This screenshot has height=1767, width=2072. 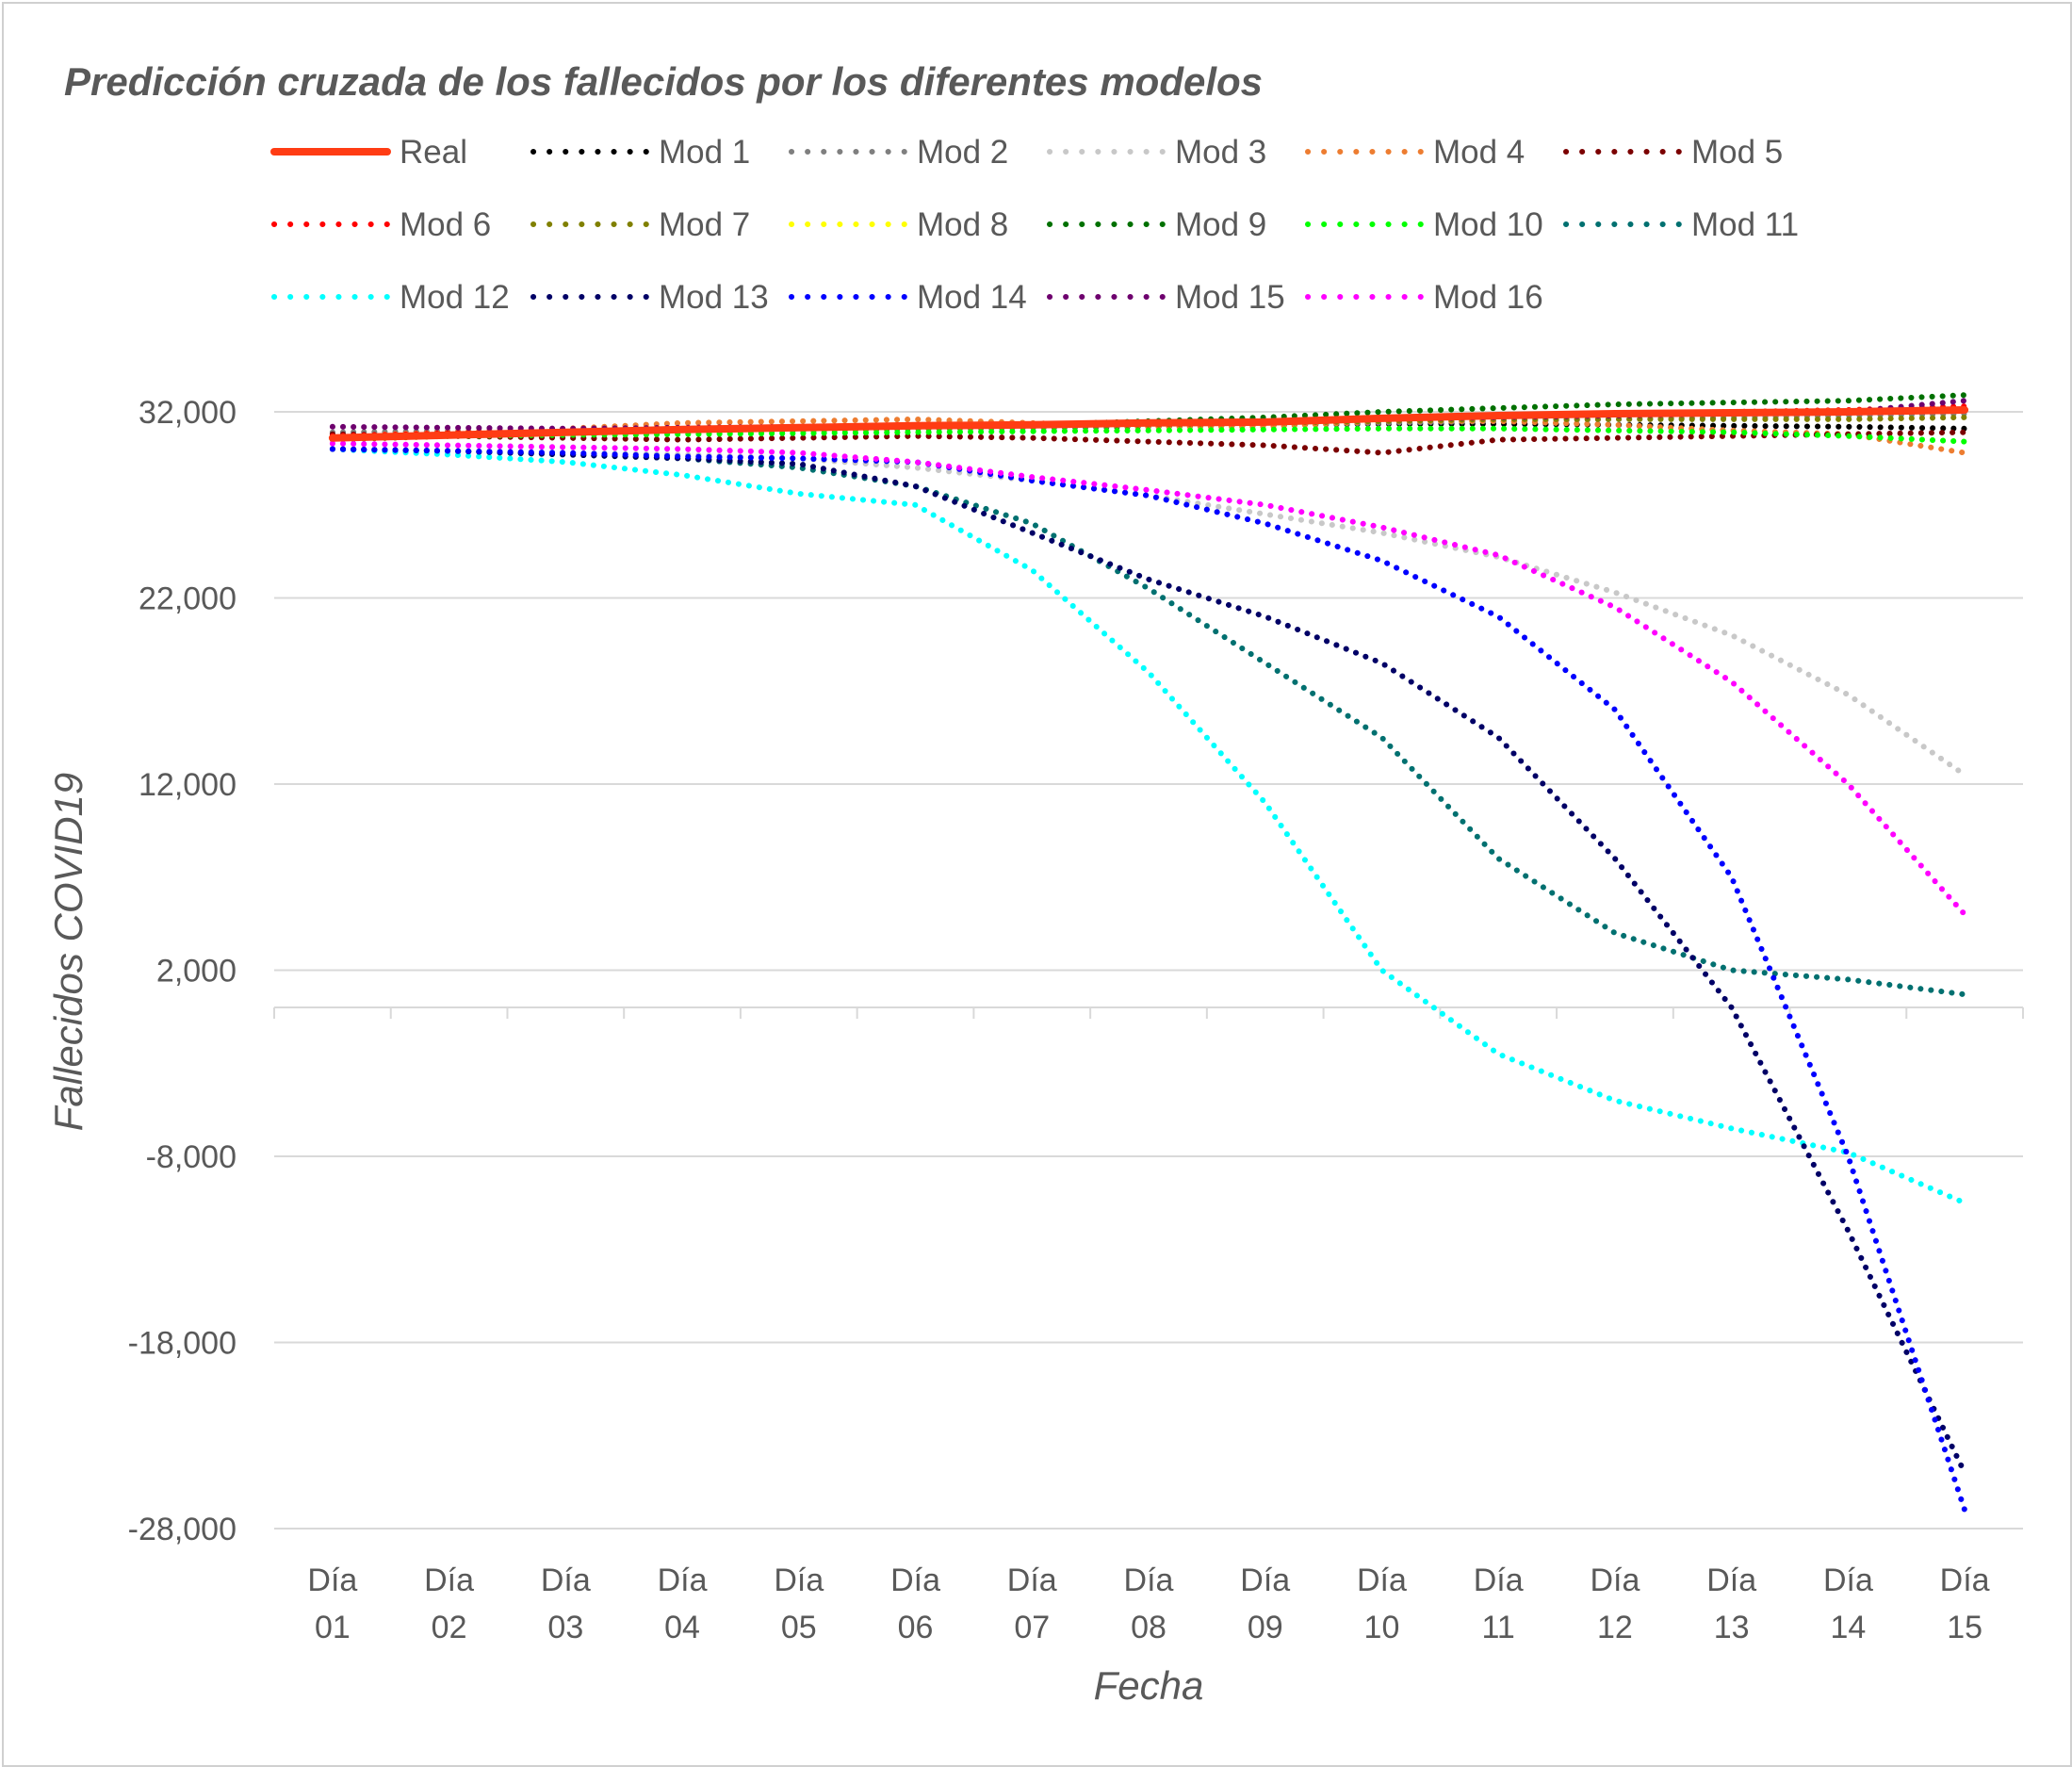 I want to click on x-tick-label: Día 14, so click(x=1848, y=1603).